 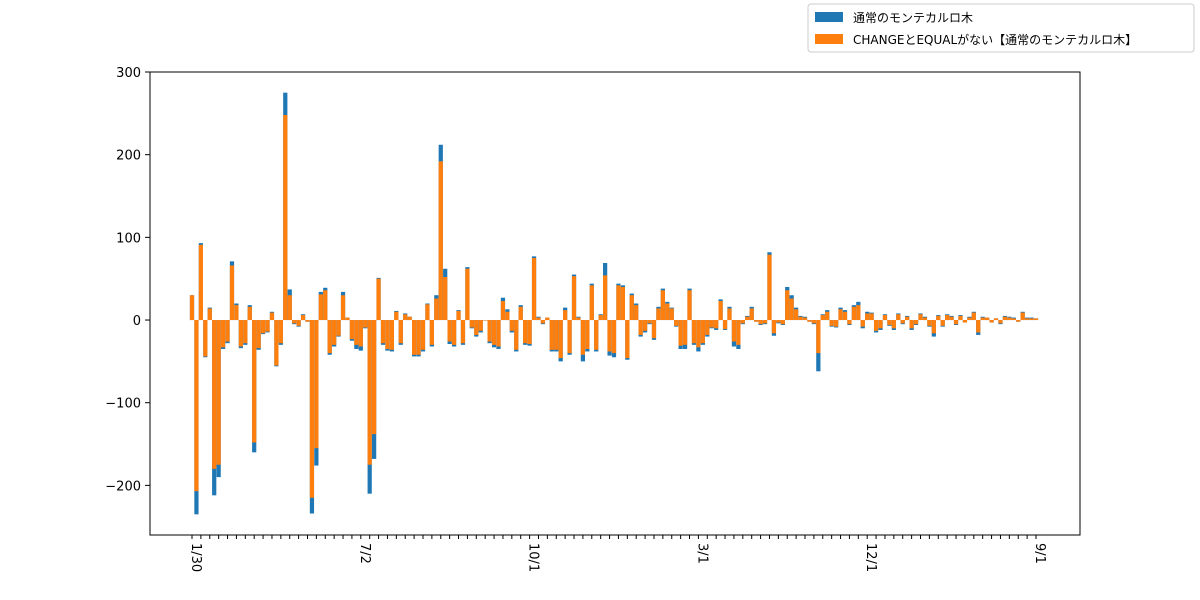 What do you see at coordinates (1001, 28) in the screenshot?
I see `legend: 通常のモンテカルロ木 CHANGEとEQUALがない【通常のモンテカルロ木】` at bounding box center [1001, 28].